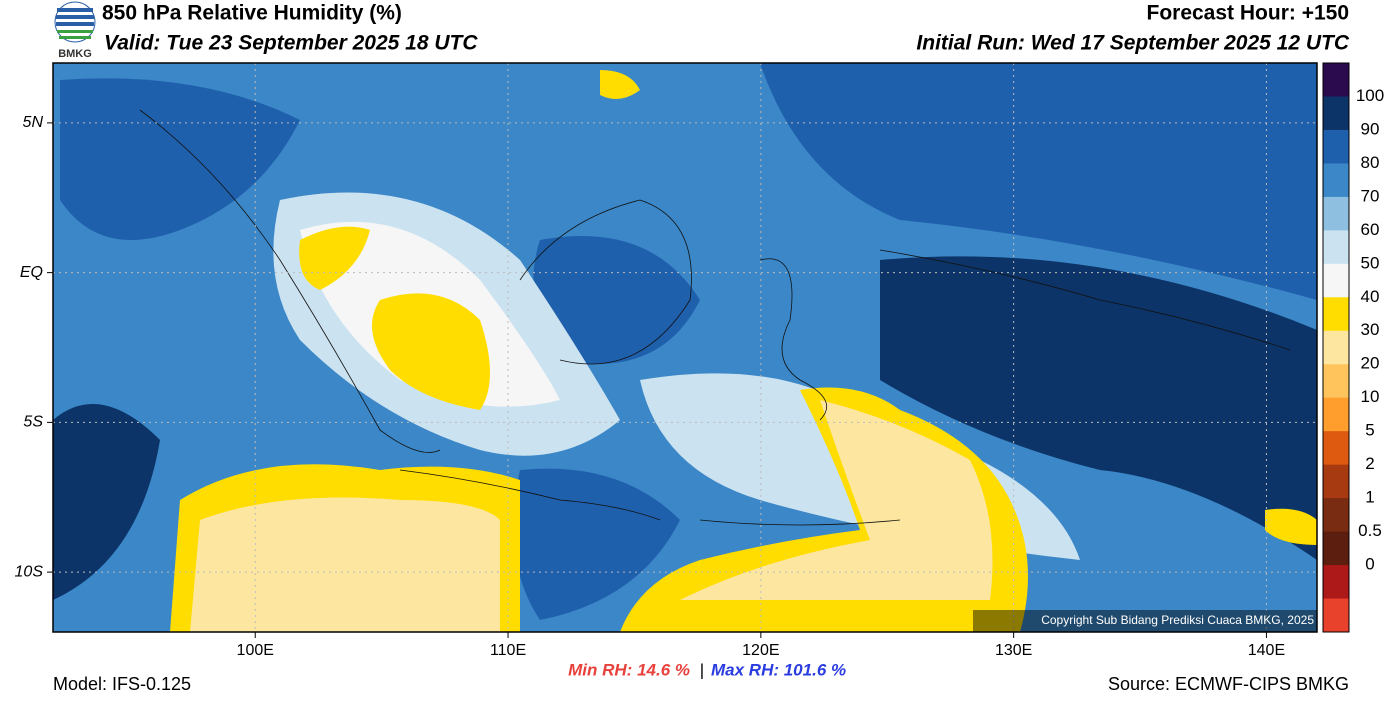  Describe the element at coordinates (1369, 497) in the screenshot. I see `colorbar-label: 1` at that location.